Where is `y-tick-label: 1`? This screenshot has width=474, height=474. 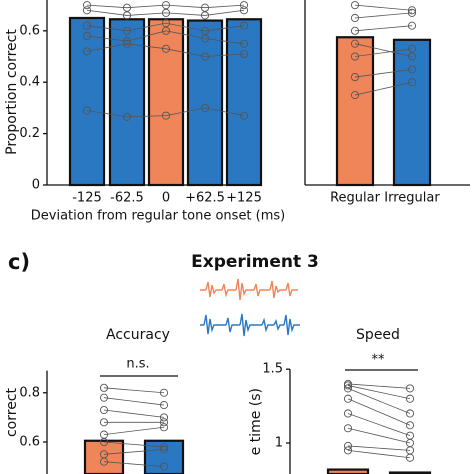
y-tick-label: 1 is located at coordinates (279, 443).